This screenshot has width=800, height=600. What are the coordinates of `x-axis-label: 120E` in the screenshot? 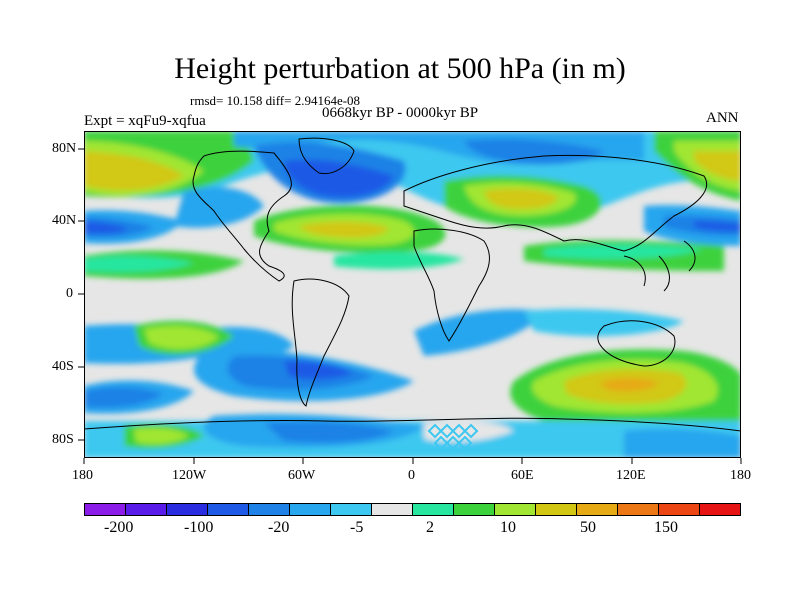 It's located at (631, 475).